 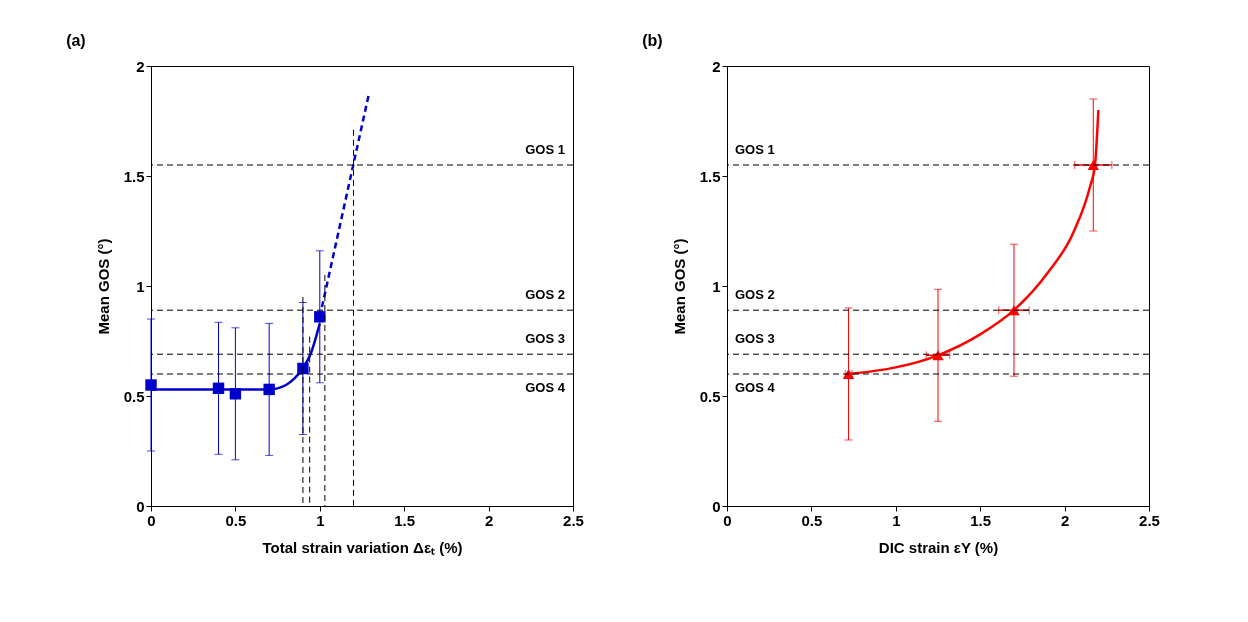 What do you see at coordinates (76, 40) in the screenshot?
I see `chart-title: (a)` at bounding box center [76, 40].